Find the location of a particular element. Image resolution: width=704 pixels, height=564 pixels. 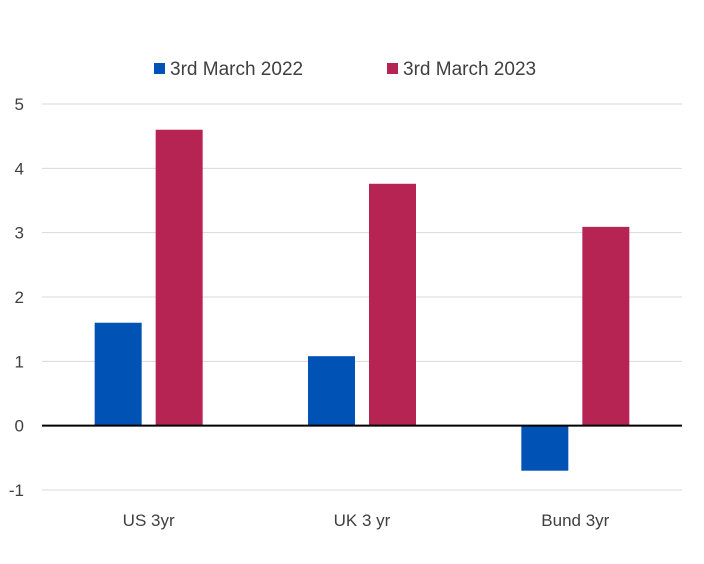

y-axis-ticks: -1 0 1 2 3 4 5 is located at coordinates (16, 297).